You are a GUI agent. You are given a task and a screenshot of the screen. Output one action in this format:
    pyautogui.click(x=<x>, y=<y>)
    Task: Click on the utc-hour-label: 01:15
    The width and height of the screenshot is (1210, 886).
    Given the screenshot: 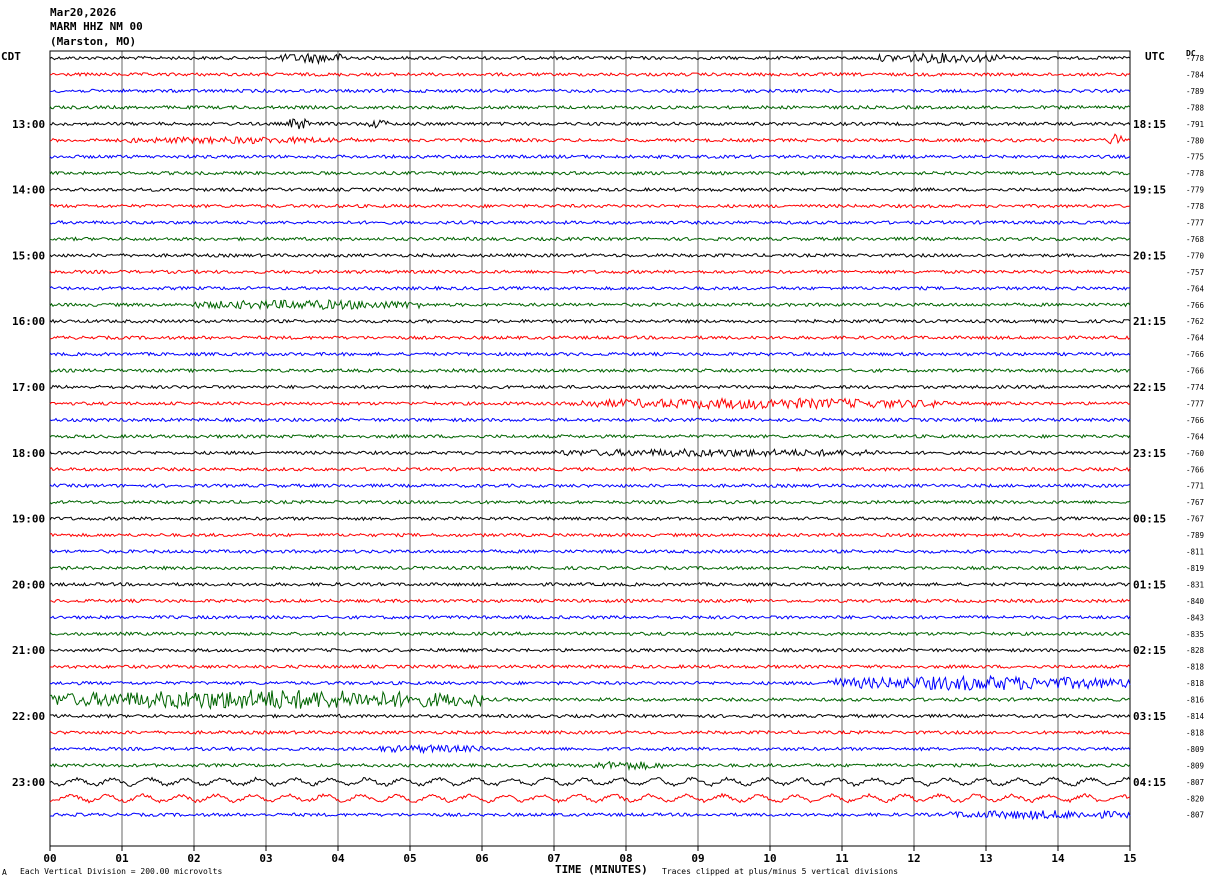 What is the action you would take?
    pyautogui.click(x=1149, y=584)
    